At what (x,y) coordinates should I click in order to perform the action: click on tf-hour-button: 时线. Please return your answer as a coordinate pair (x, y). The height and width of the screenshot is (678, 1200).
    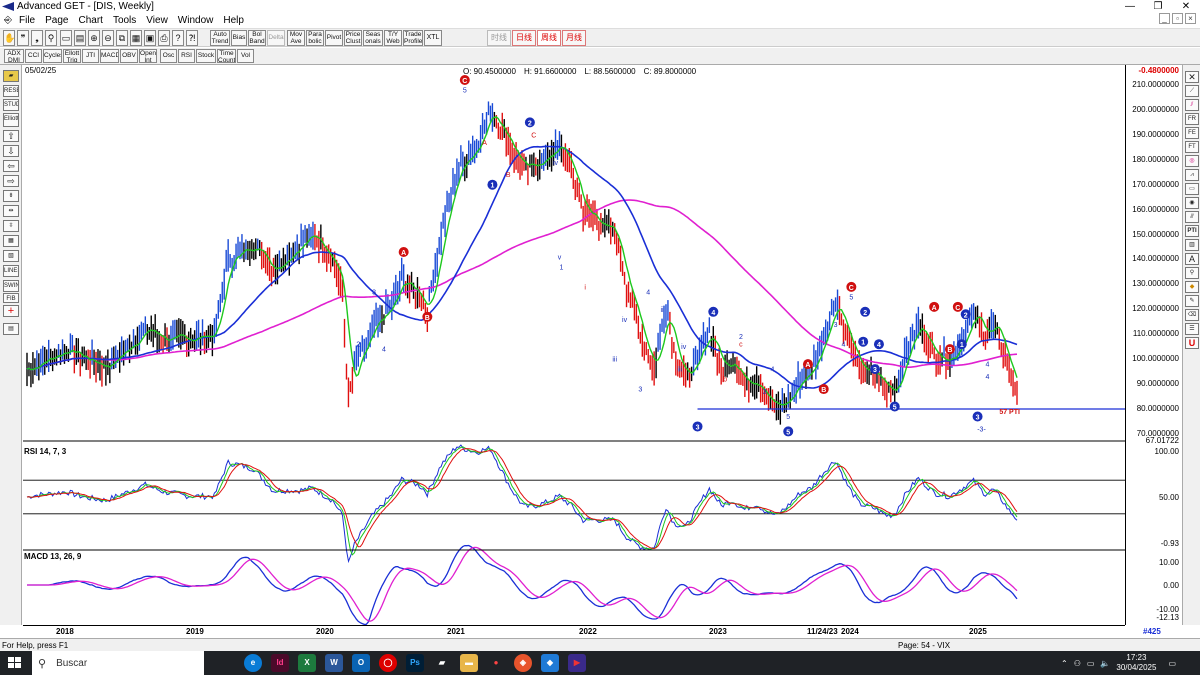
    Looking at the image, I should click on (499, 38).